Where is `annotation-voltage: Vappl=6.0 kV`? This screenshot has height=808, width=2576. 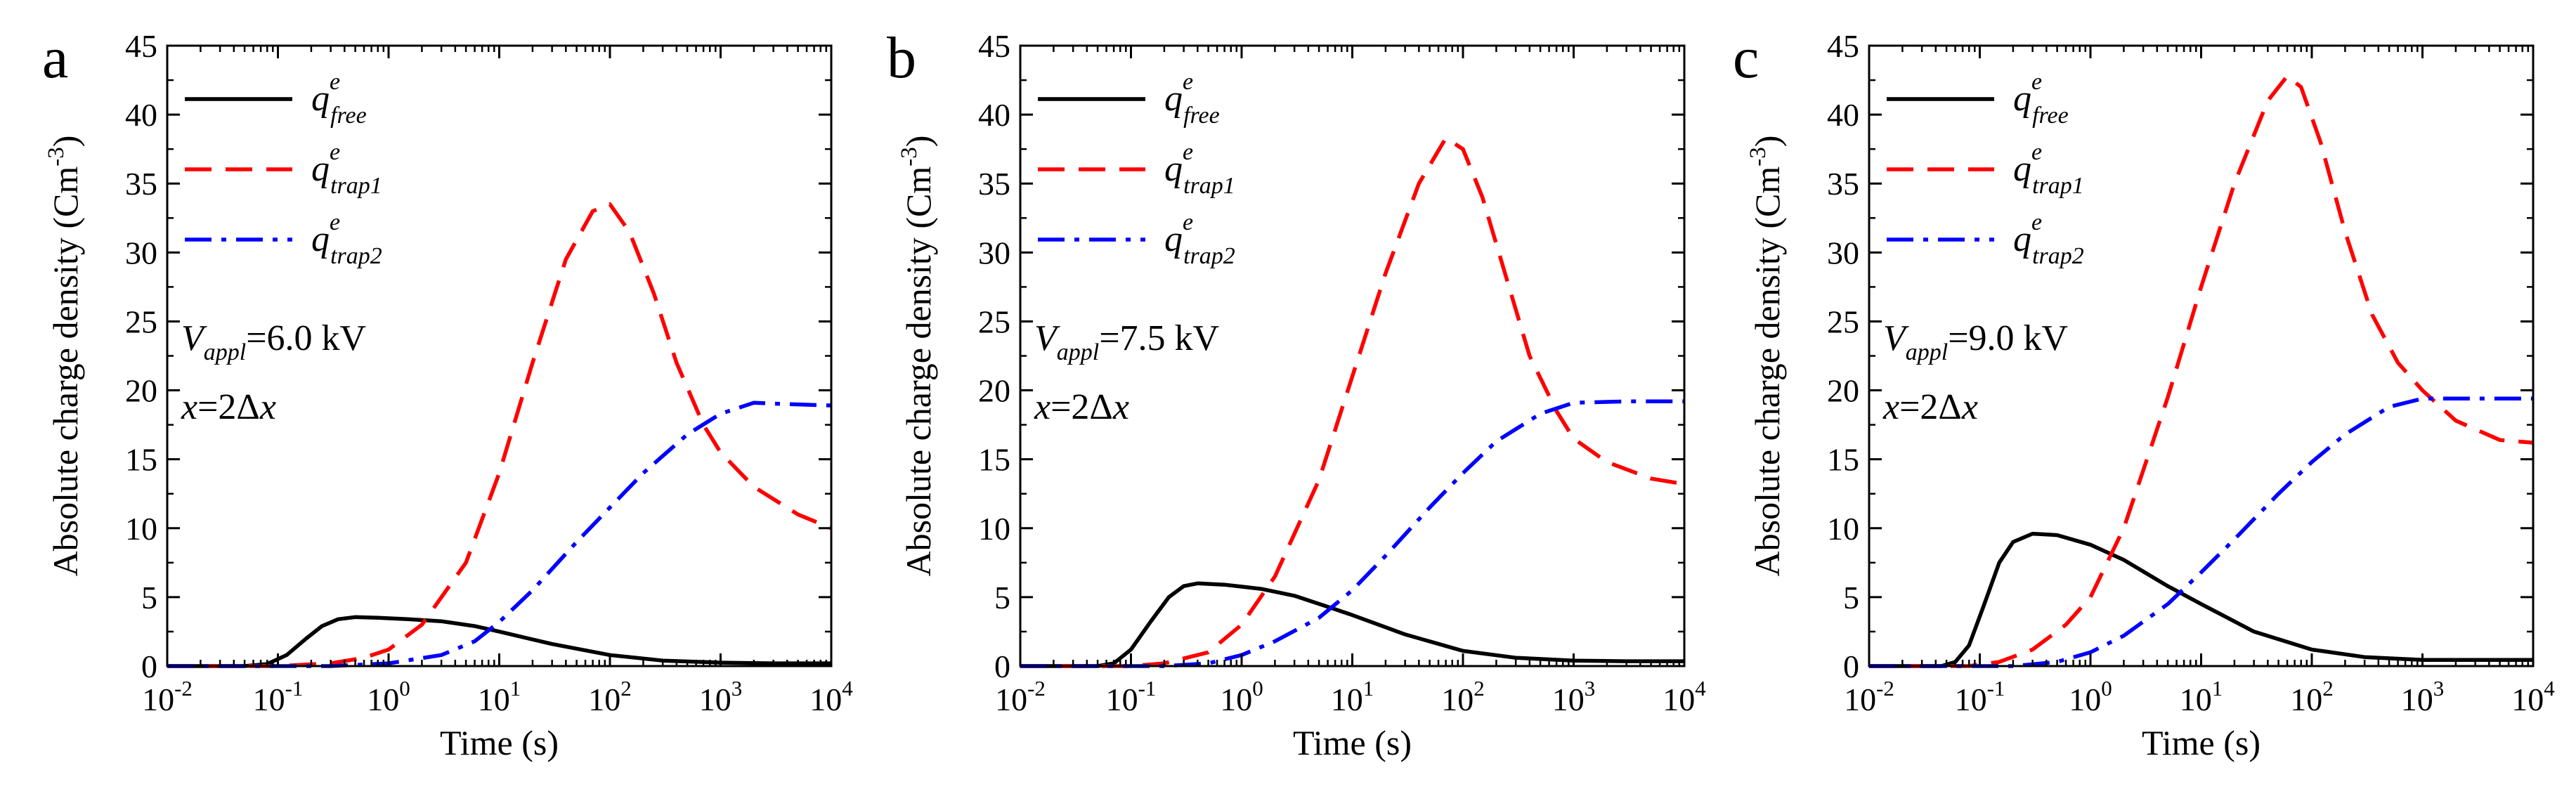 annotation-voltage: Vappl=6.0 kV is located at coordinates (273, 341).